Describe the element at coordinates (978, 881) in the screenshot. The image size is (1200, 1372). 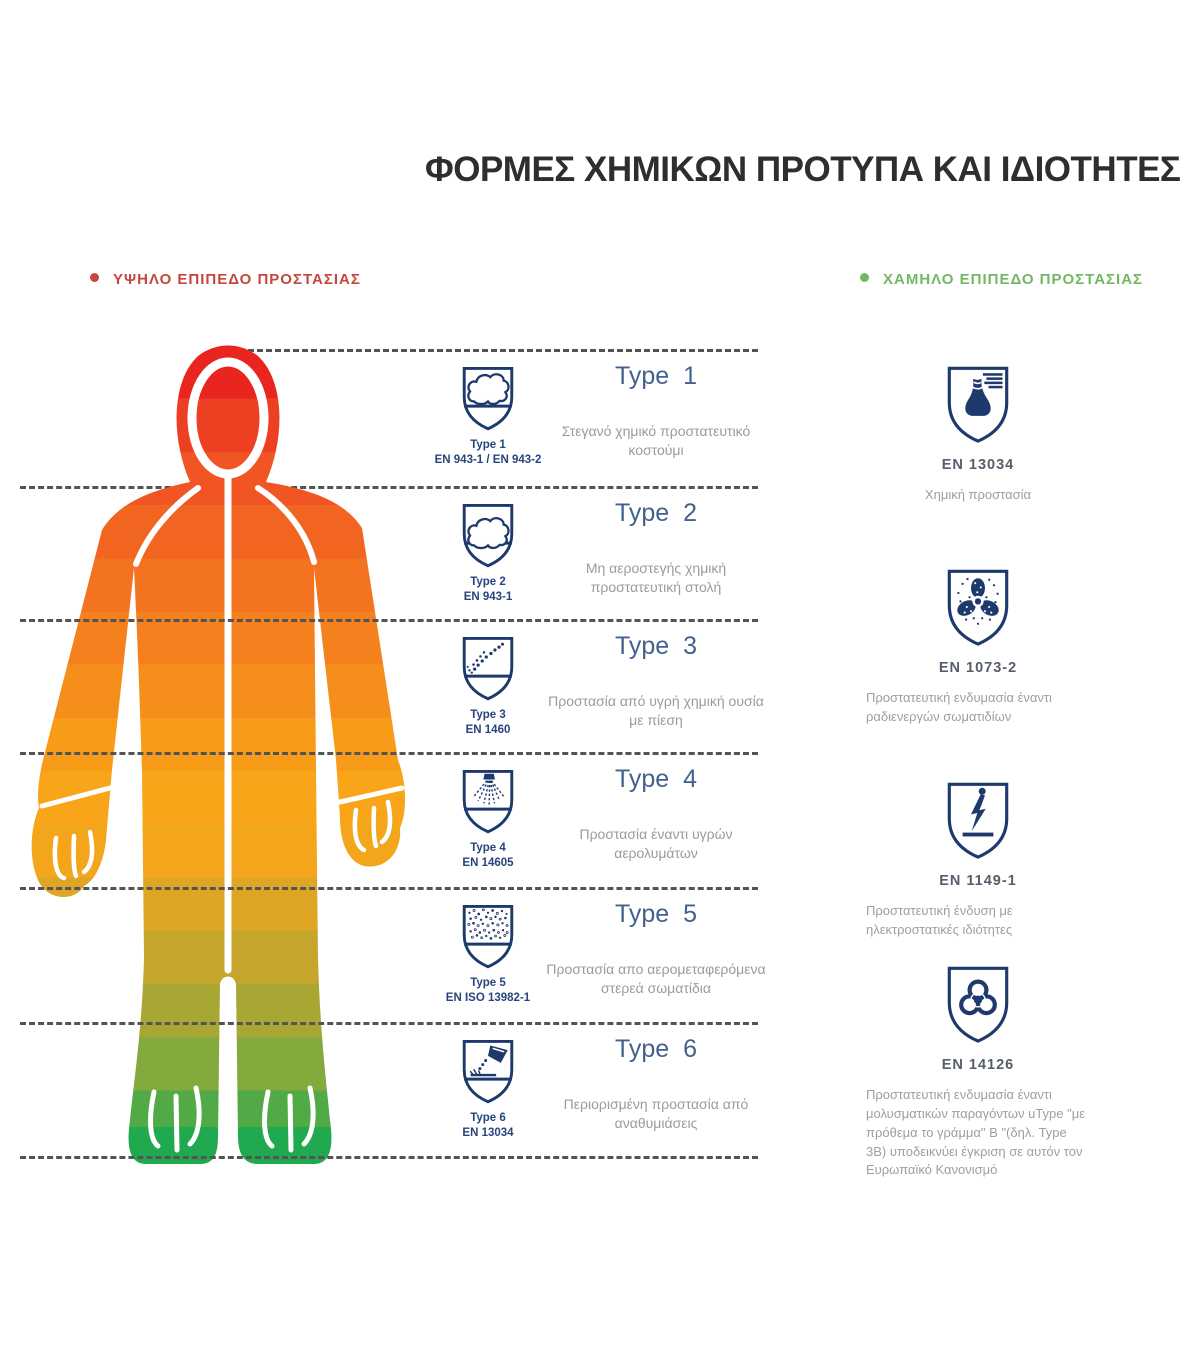
I see `standard-code: EN 1149-1` at that location.